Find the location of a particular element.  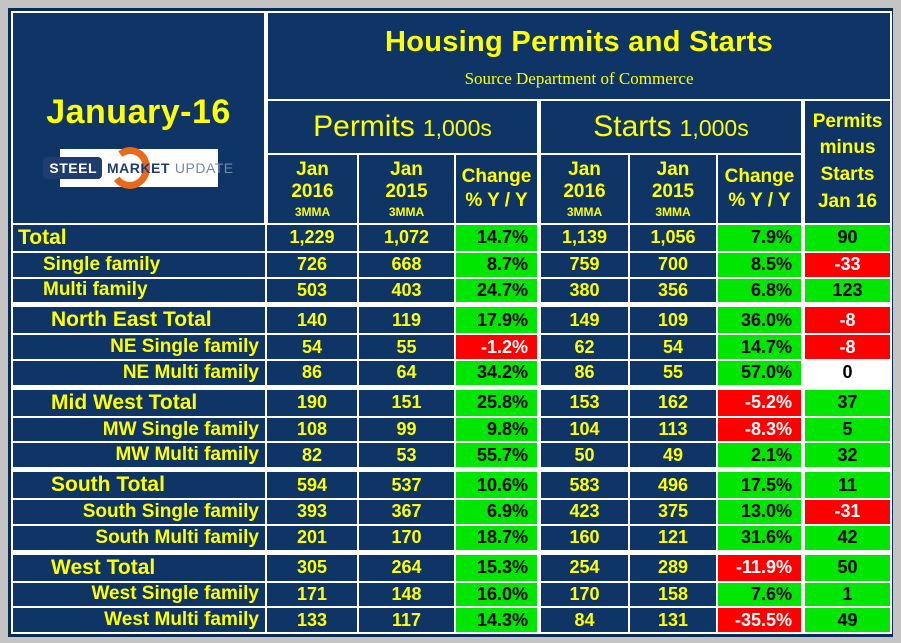

permits-jan-2016-value: 190 is located at coordinates (312, 401).